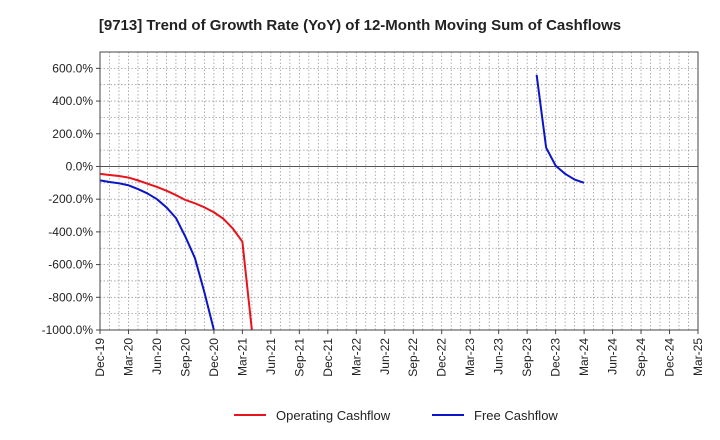 The height and width of the screenshot is (440, 720). What do you see at coordinates (70, 232) in the screenshot?
I see `y-tick-label: -400.0%` at bounding box center [70, 232].